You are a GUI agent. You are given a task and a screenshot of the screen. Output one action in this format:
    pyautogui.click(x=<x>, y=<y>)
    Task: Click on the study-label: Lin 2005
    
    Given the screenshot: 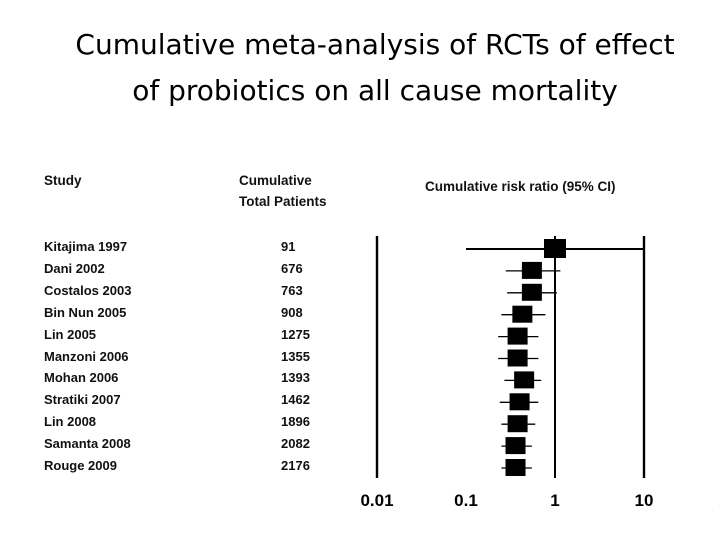 What is the action you would take?
    pyautogui.click(x=70, y=334)
    